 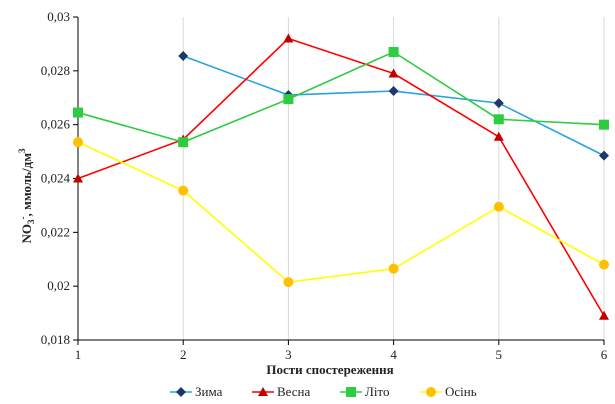 What do you see at coordinates (183, 354) in the screenshot?
I see `x-tick-label: 2` at bounding box center [183, 354].